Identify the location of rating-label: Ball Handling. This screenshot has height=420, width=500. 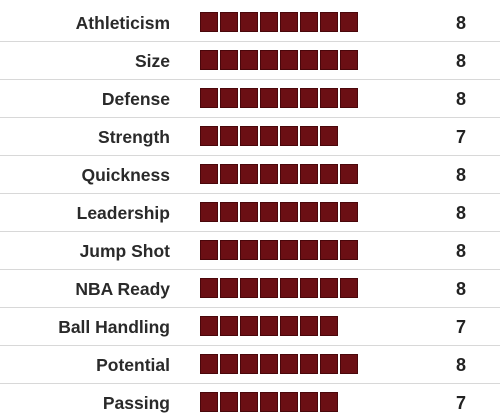
(114, 327).